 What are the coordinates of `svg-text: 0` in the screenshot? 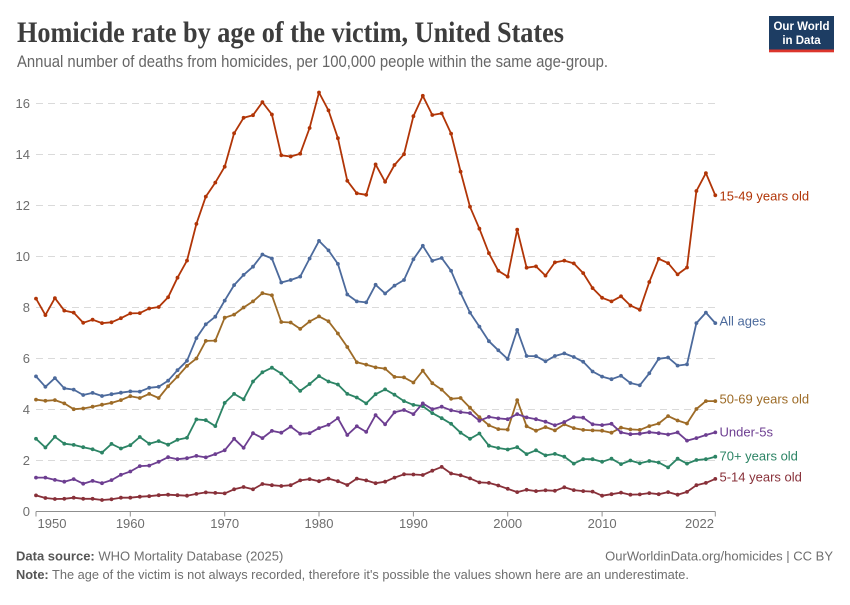 It's located at (26, 511).